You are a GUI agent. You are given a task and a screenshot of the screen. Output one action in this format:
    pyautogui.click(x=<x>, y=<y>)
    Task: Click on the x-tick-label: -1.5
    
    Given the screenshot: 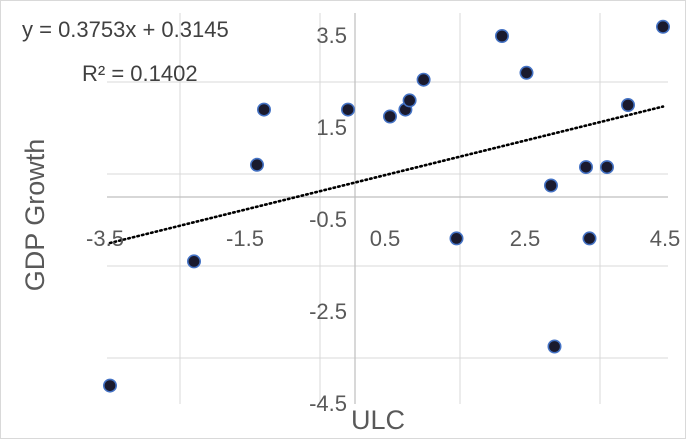 What is the action you would take?
    pyautogui.click(x=245, y=238)
    